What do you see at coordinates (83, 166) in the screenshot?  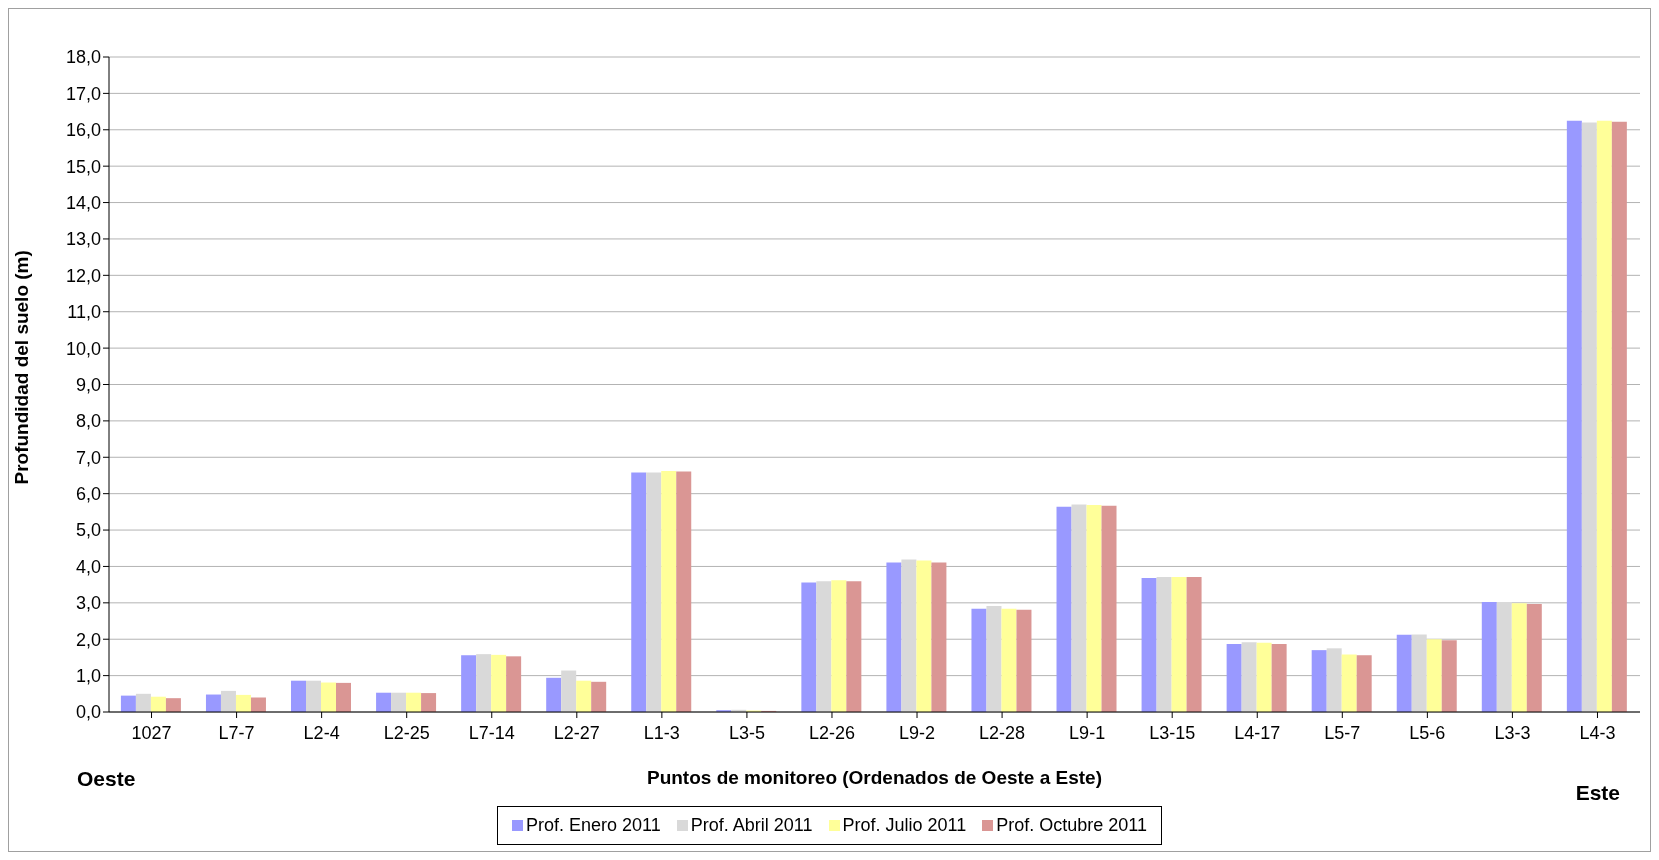 I see `y-tick-label: 15,0` at bounding box center [83, 166].